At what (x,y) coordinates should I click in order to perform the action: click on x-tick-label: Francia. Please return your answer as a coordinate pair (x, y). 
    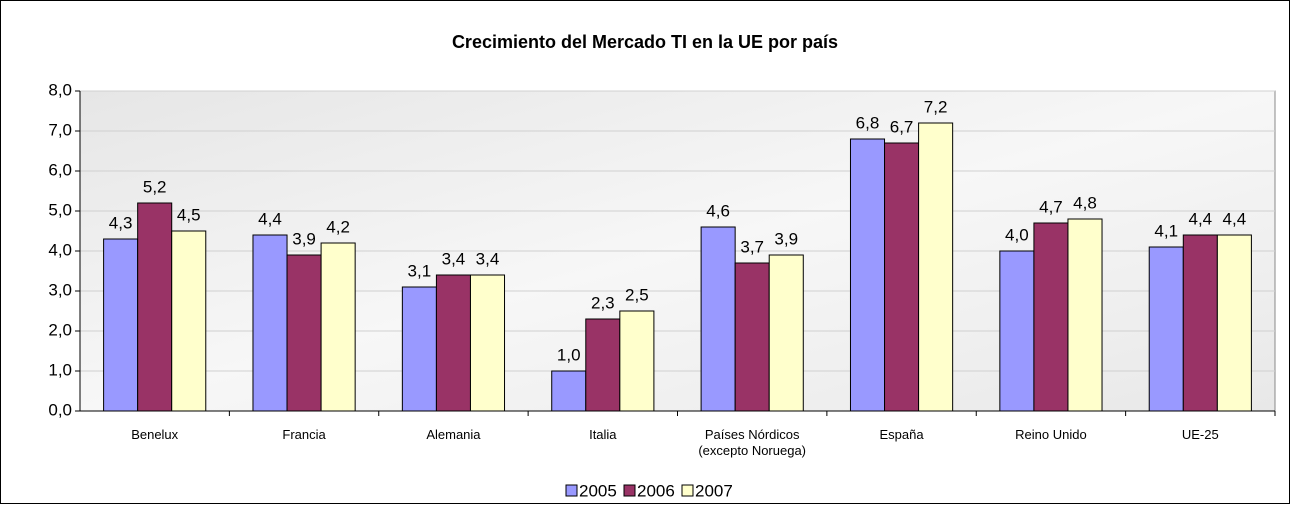
    Looking at the image, I should click on (304, 434).